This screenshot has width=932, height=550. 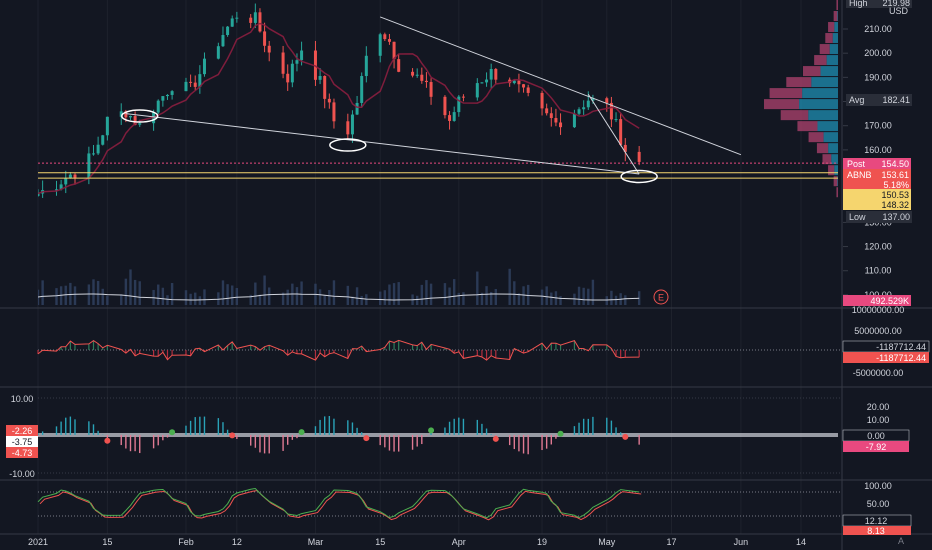 I want to click on volume-badge: 492.529K, so click(x=877, y=300).